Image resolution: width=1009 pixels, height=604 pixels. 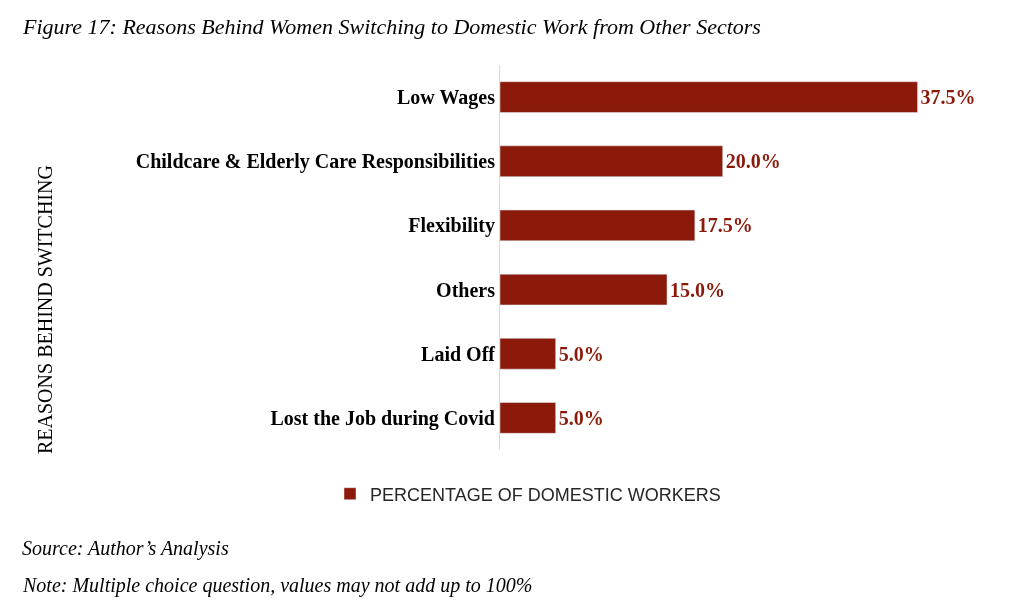 I want to click on data-label: 37.5%, so click(x=948, y=97).